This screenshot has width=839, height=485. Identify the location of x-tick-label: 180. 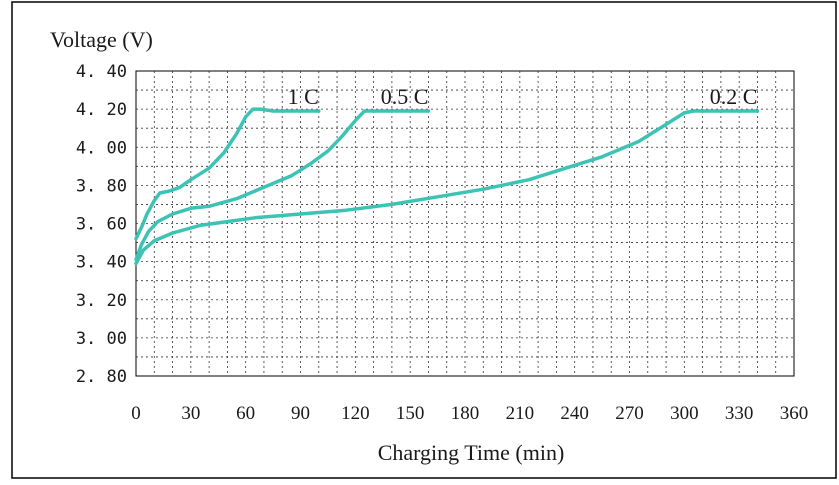
(465, 413).